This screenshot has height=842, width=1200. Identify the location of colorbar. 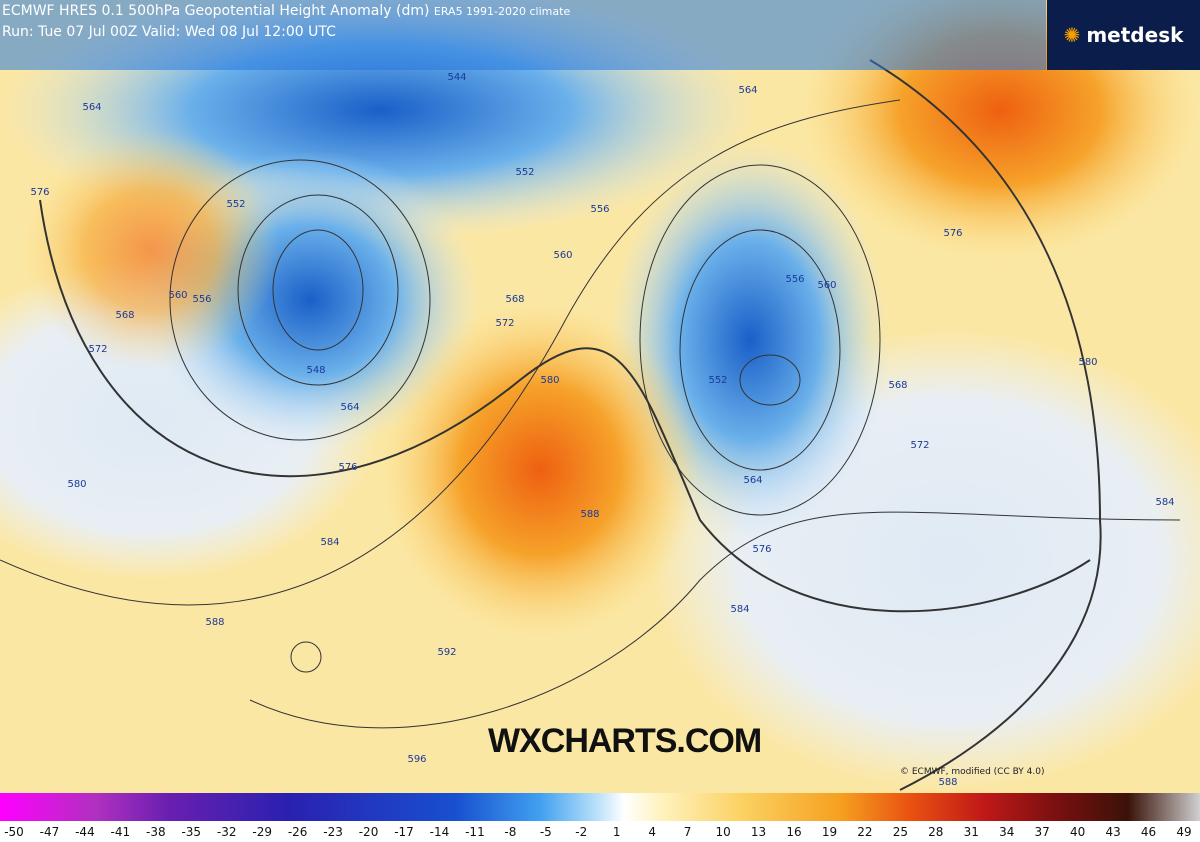
(600, 807).